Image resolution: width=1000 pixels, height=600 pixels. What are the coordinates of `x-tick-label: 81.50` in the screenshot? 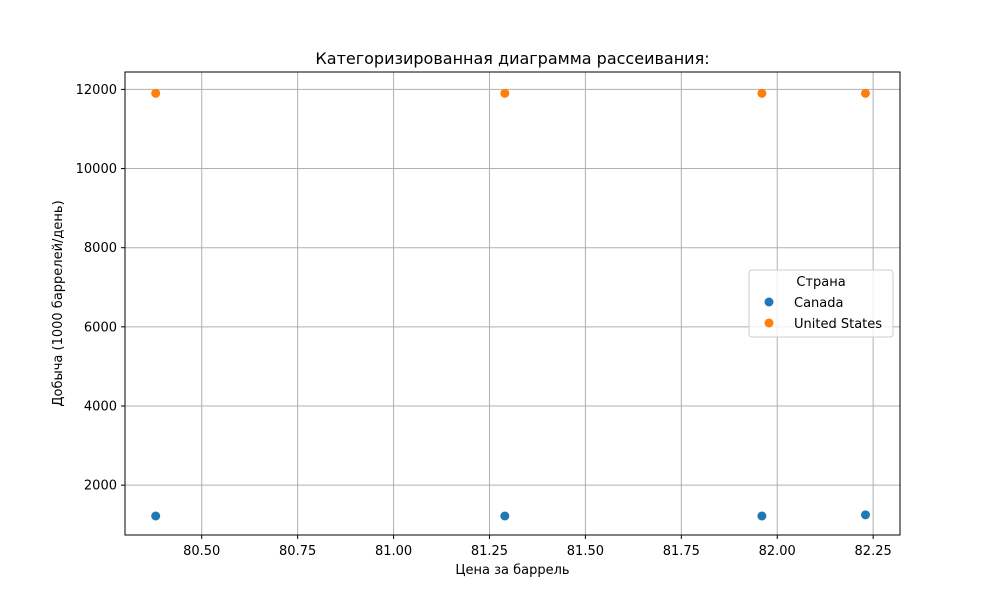 It's located at (585, 551).